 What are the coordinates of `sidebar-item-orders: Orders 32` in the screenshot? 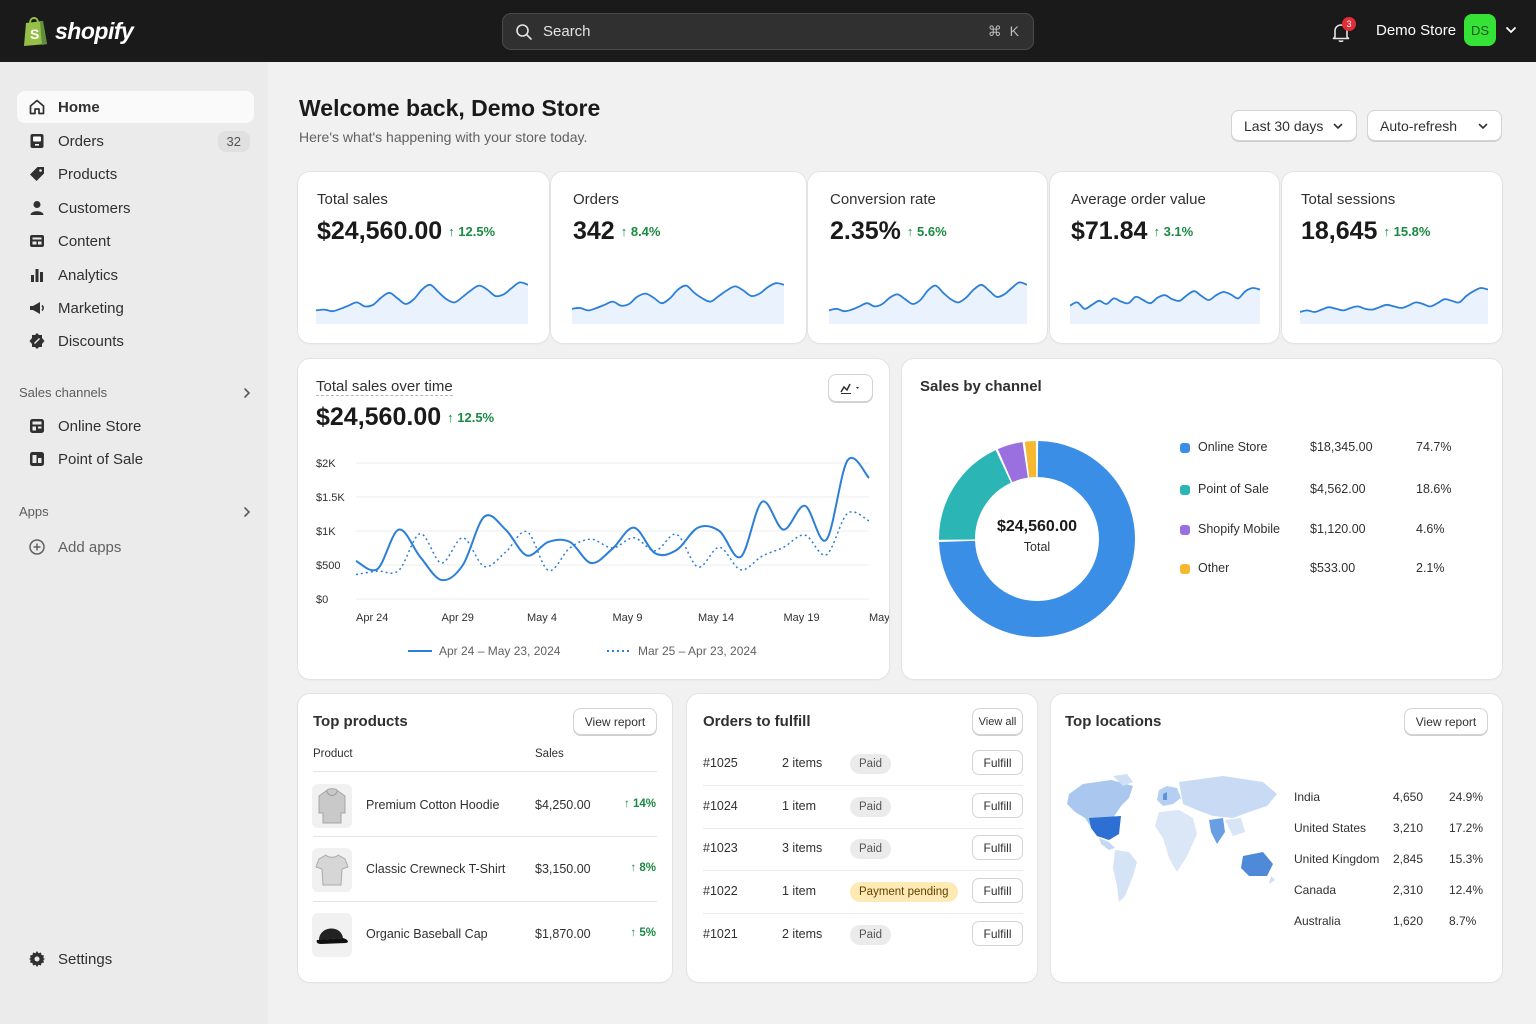 It's located at (135, 141).